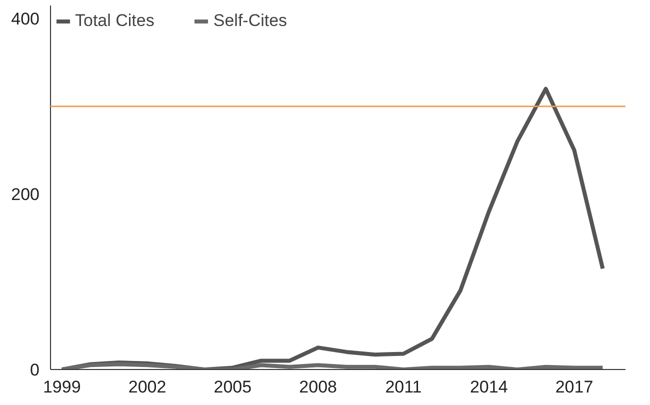  Describe the element at coordinates (61, 387) in the screenshot. I see `x-tick-label: 1999` at that location.